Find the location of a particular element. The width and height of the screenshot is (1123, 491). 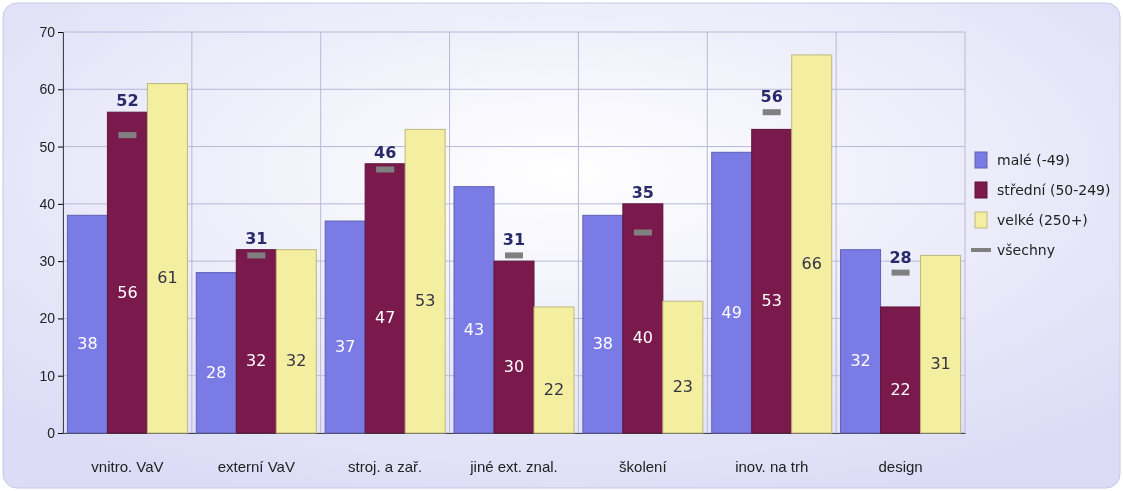

y-tick-label: 30 is located at coordinates (47, 261).